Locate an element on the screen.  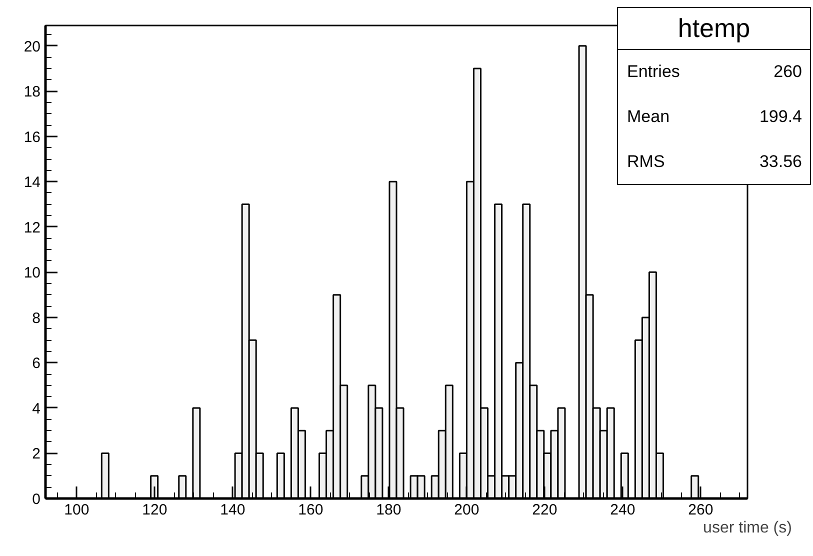
y-tick-label: 0 is located at coordinates (36, 499).